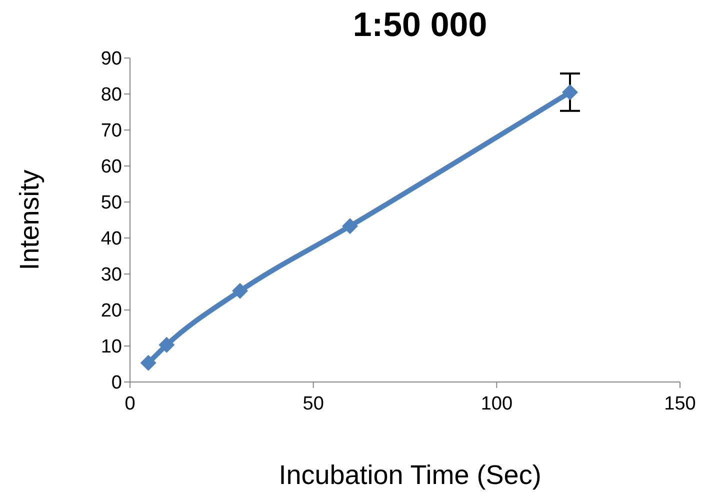  What do you see at coordinates (111, 167) in the screenshot?
I see `y-tick-label: 60` at bounding box center [111, 167].